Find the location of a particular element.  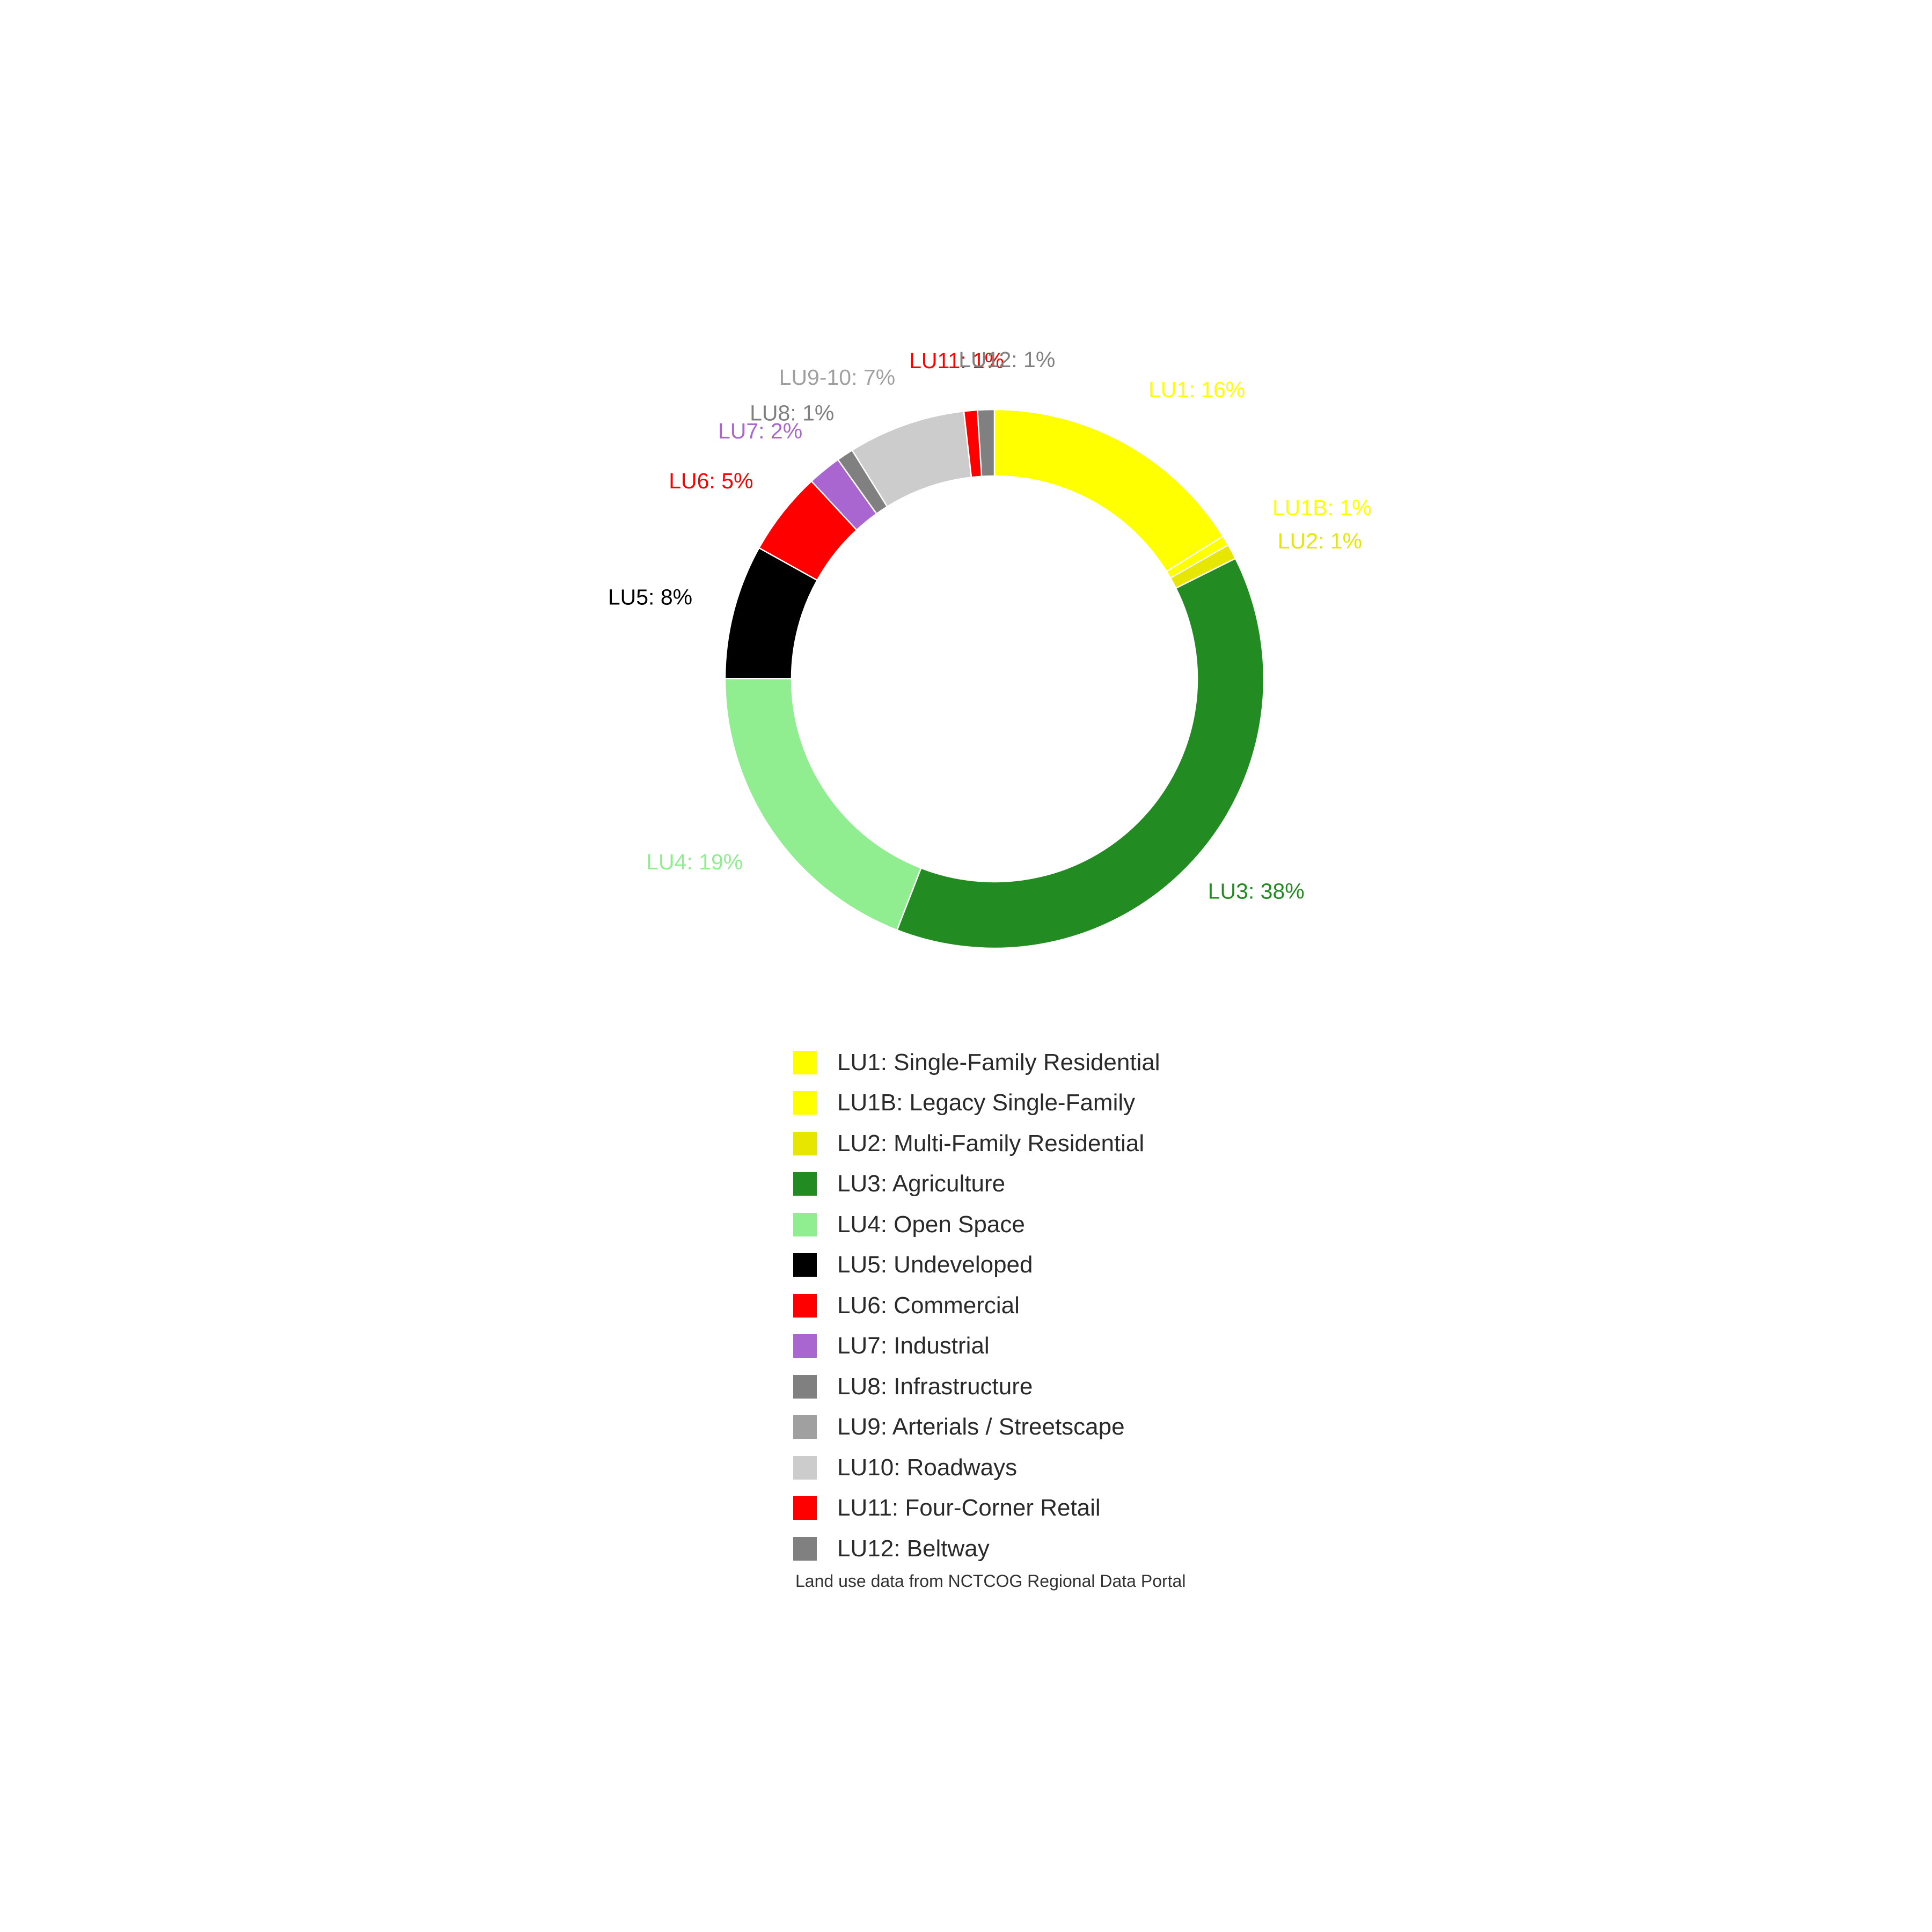

slice-label-lu12: LU12: 1% is located at coordinates (1006, 359).